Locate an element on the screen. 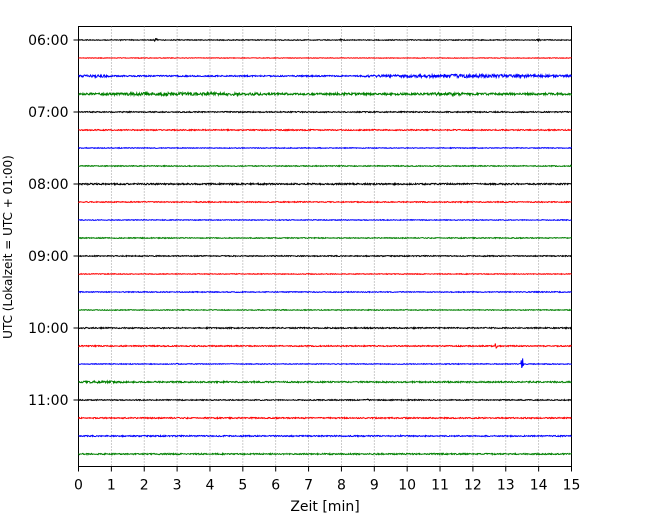 Image resolution: width=650 pixels, height=520 pixels. y-tick-label: 07:00 is located at coordinates (48, 113).